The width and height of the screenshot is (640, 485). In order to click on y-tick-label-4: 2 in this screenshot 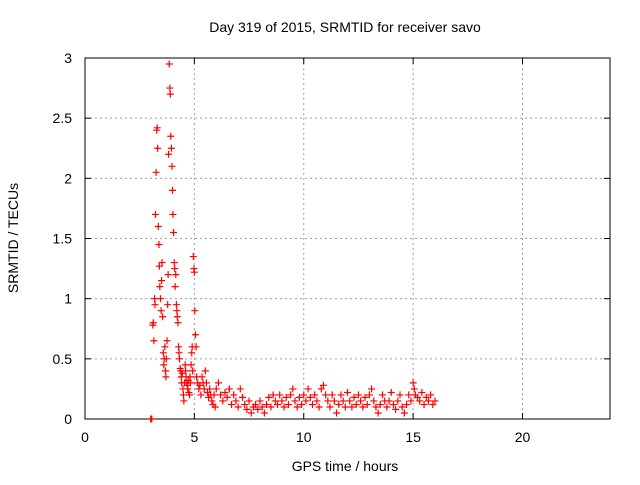, I will do `click(68, 178)`.